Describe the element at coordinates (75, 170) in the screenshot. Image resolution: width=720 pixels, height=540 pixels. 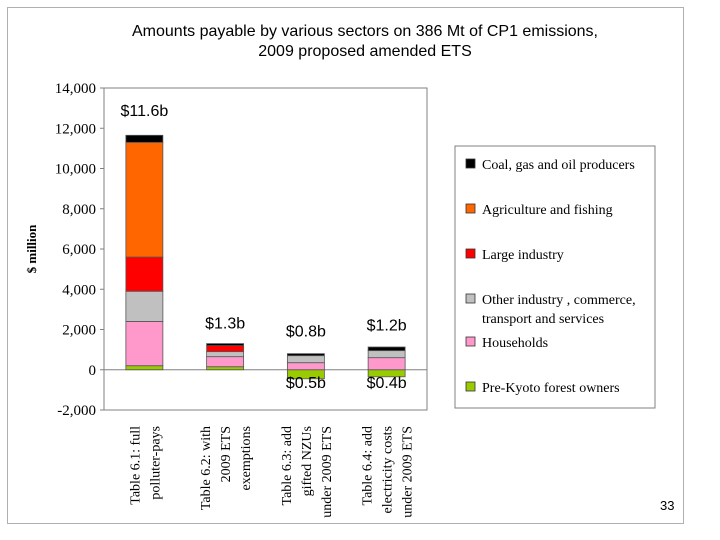
I see `y-tick-label: 10,000` at that location.